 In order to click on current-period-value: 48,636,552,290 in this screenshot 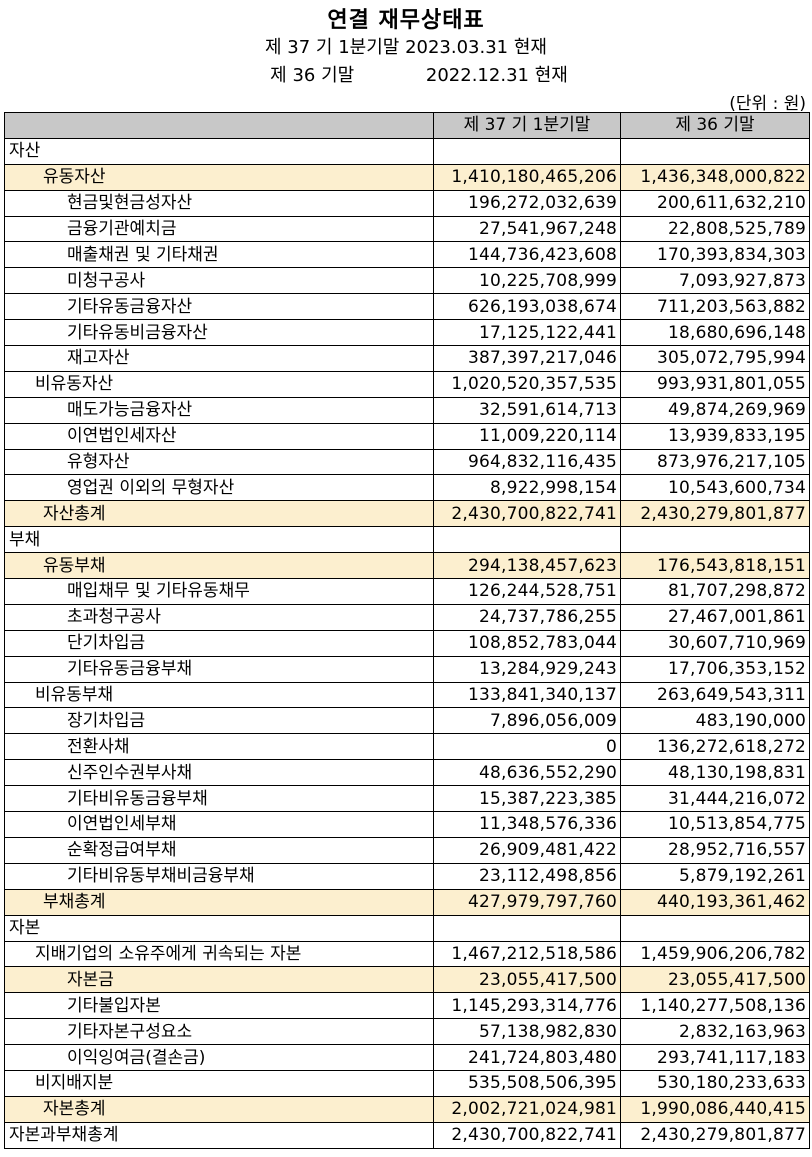, I will do `click(527, 773)`.